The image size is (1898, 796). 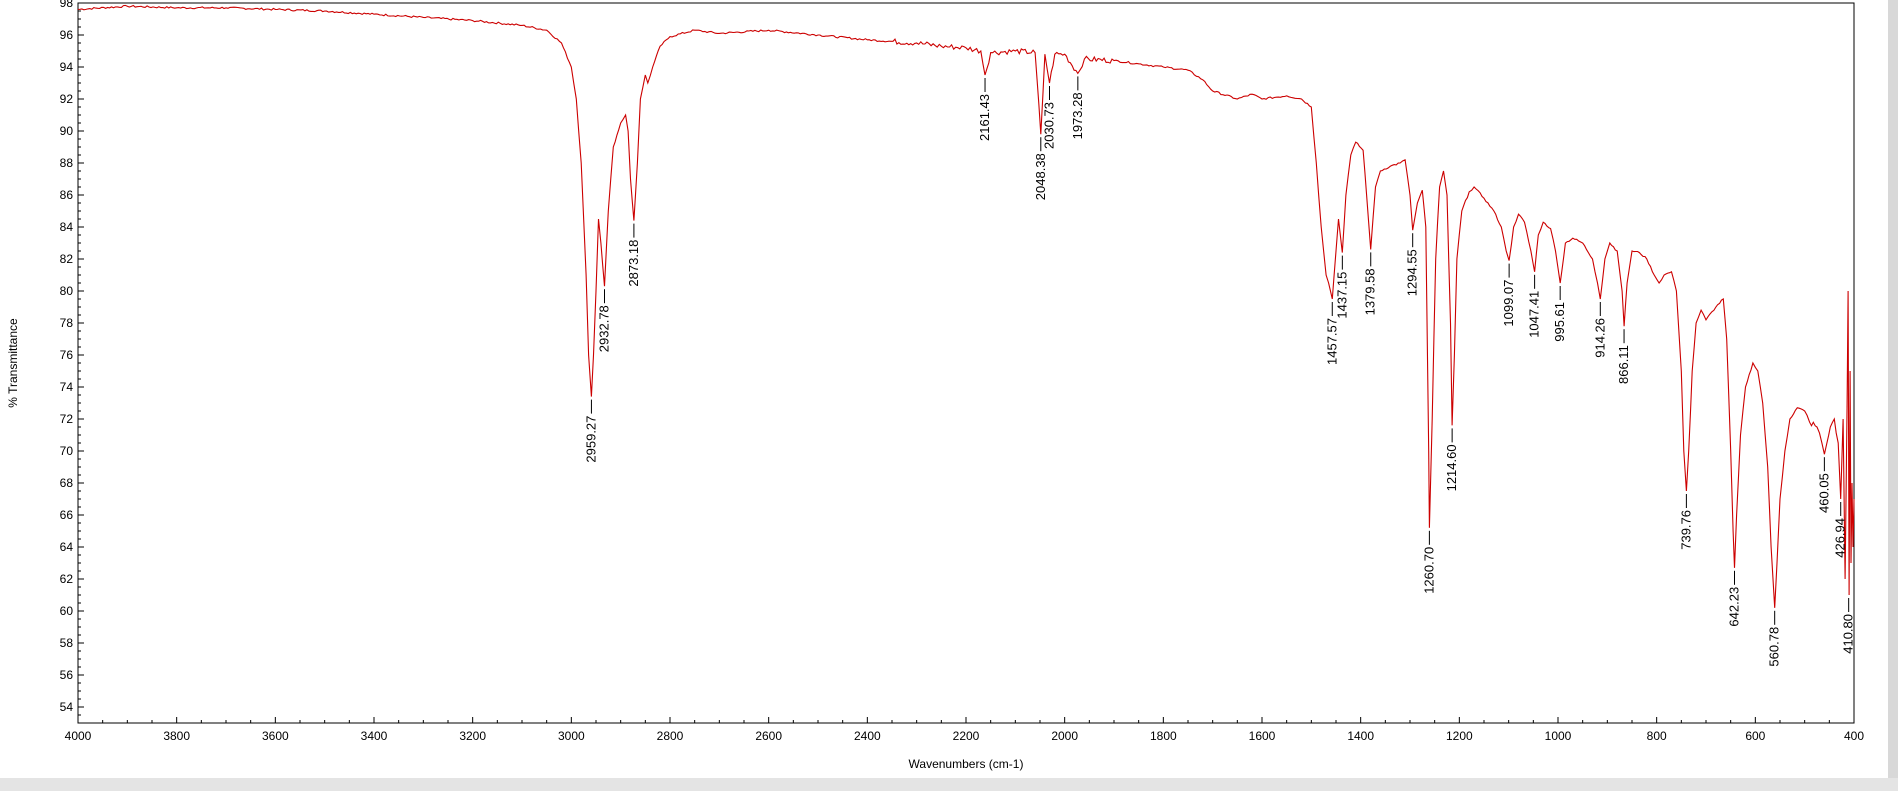 What do you see at coordinates (67, 451) in the screenshot?
I see `y-tick-label: 70` at bounding box center [67, 451].